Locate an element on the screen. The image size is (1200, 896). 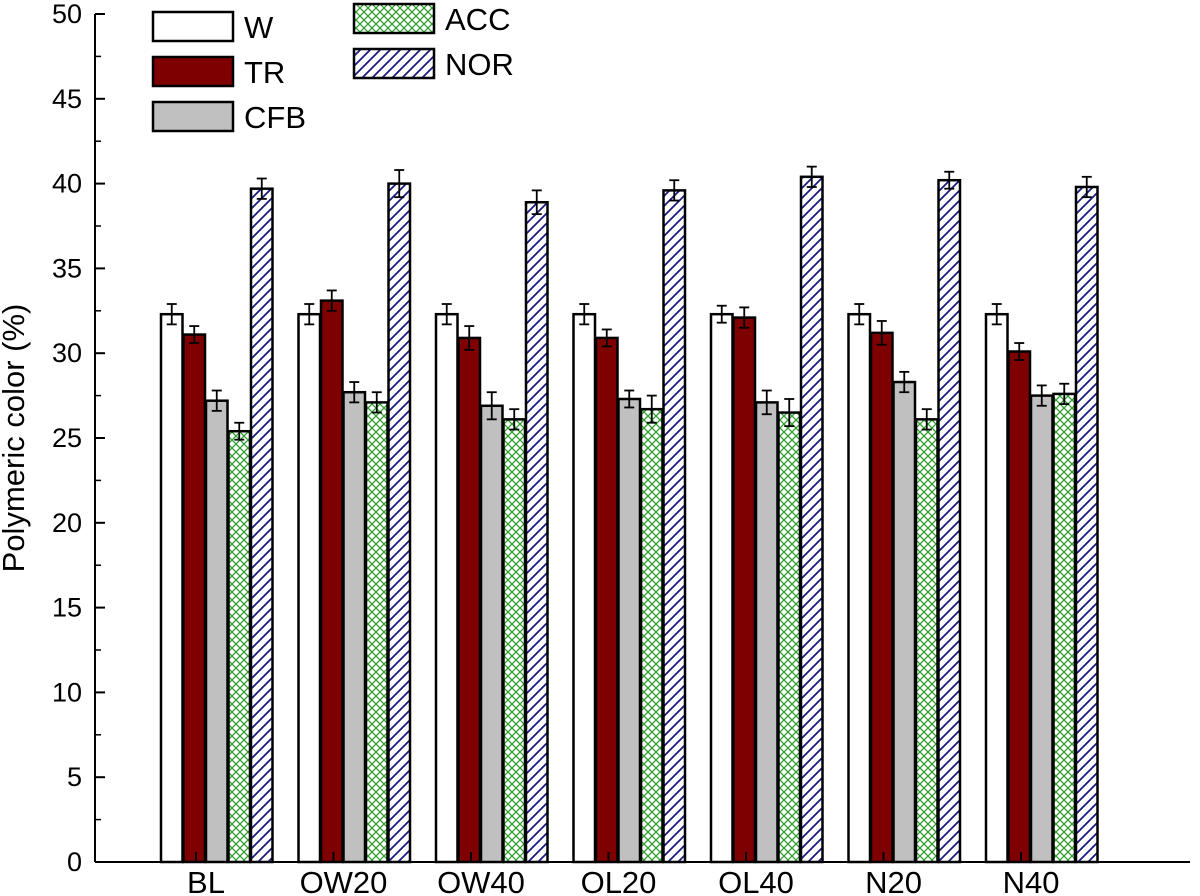
y-tick-label: 10 is located at coordinates (67, 692).